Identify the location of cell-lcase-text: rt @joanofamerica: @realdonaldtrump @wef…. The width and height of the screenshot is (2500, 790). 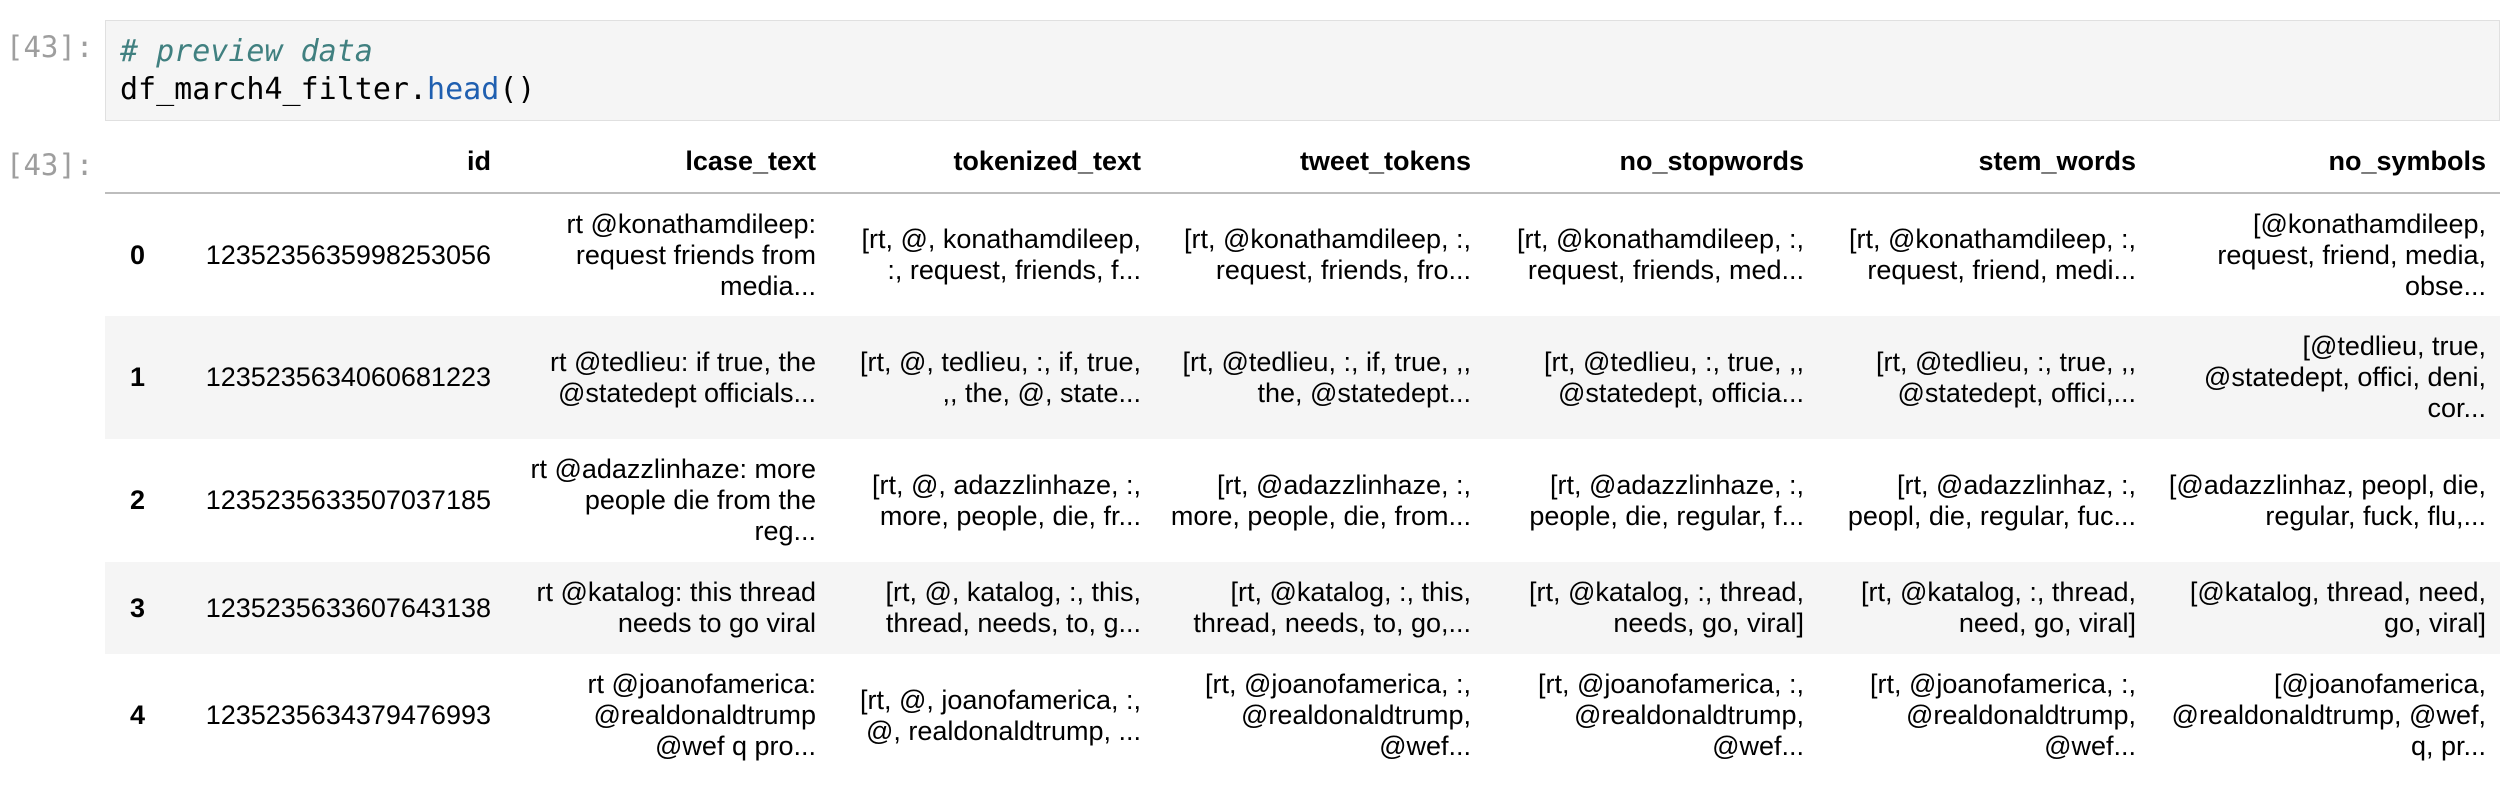
(702, 715).